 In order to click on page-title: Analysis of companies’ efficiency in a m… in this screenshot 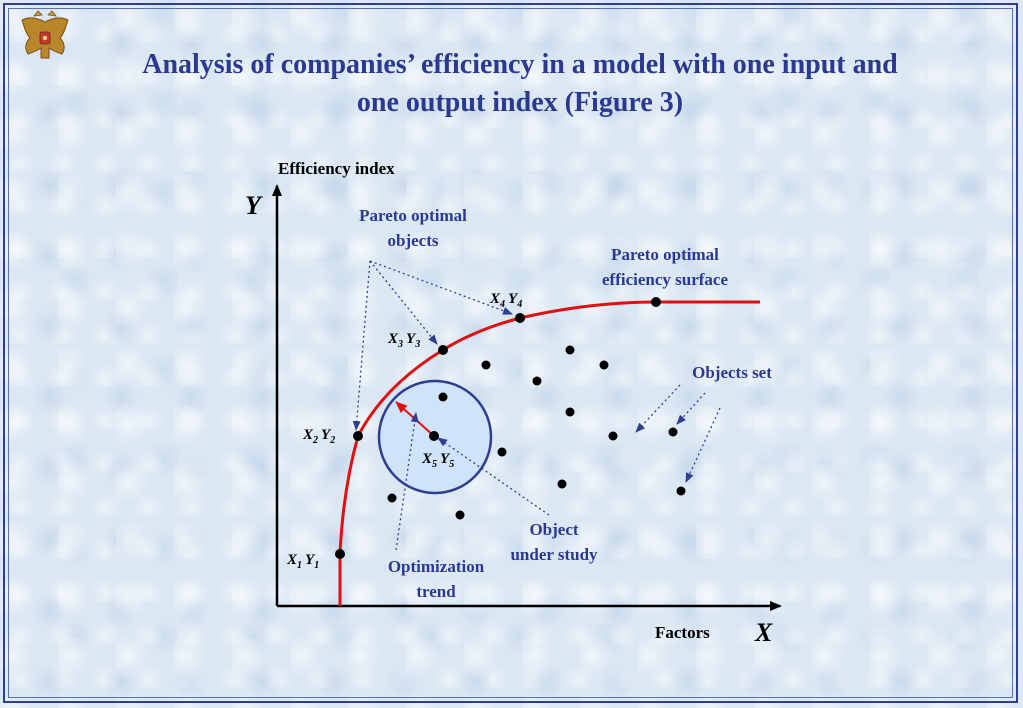, I will do `click(520, 84)`.